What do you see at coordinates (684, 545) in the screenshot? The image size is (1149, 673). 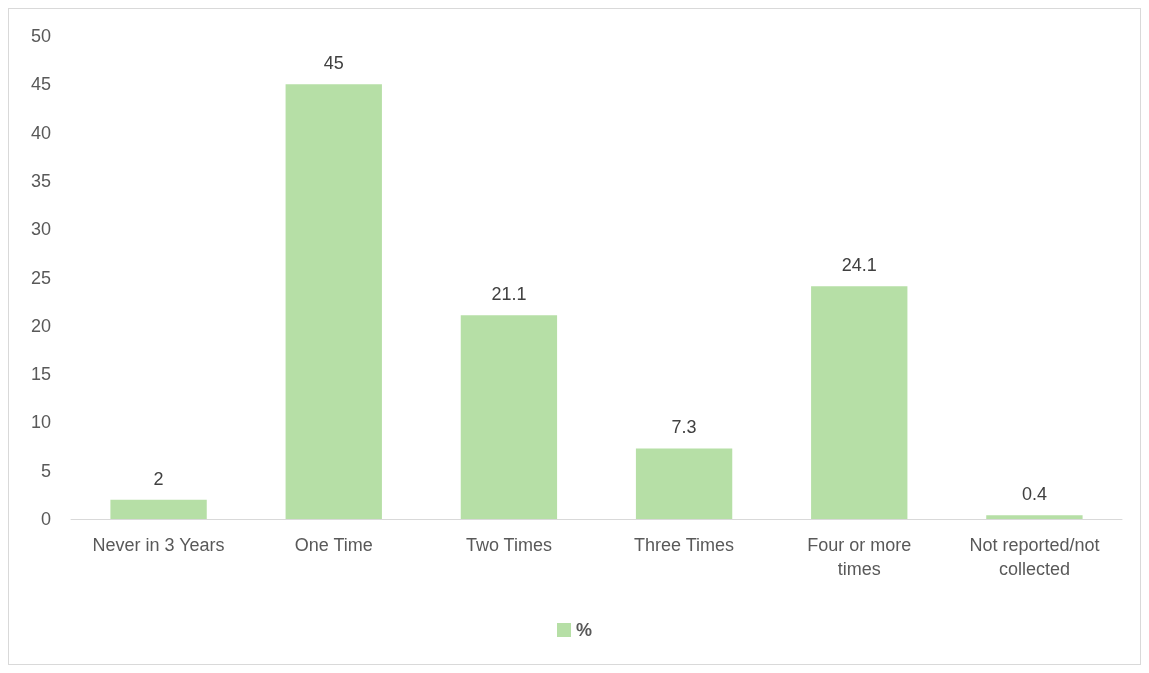 I see `x-tick-label: Three Times` at bounding box center [684, 545].